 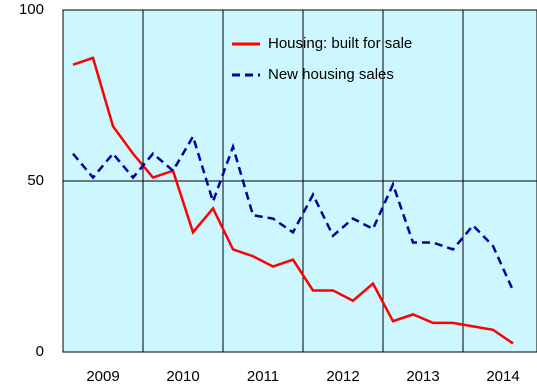 I want to click on y-tick-label: 100, so click(x=31, y=9).